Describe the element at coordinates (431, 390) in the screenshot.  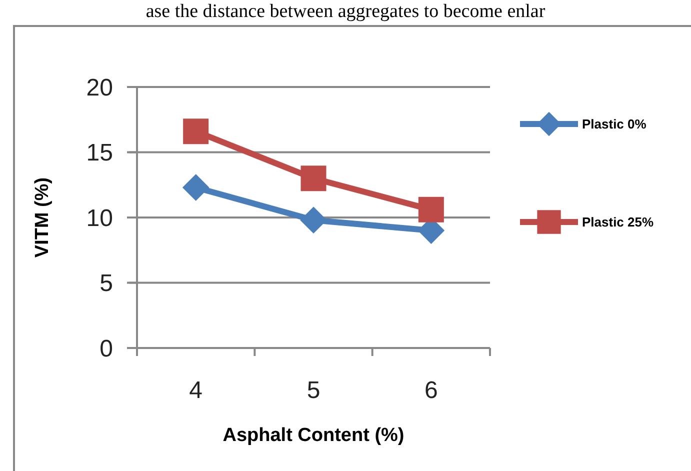
I see `x-tick-label: 6` at that location.